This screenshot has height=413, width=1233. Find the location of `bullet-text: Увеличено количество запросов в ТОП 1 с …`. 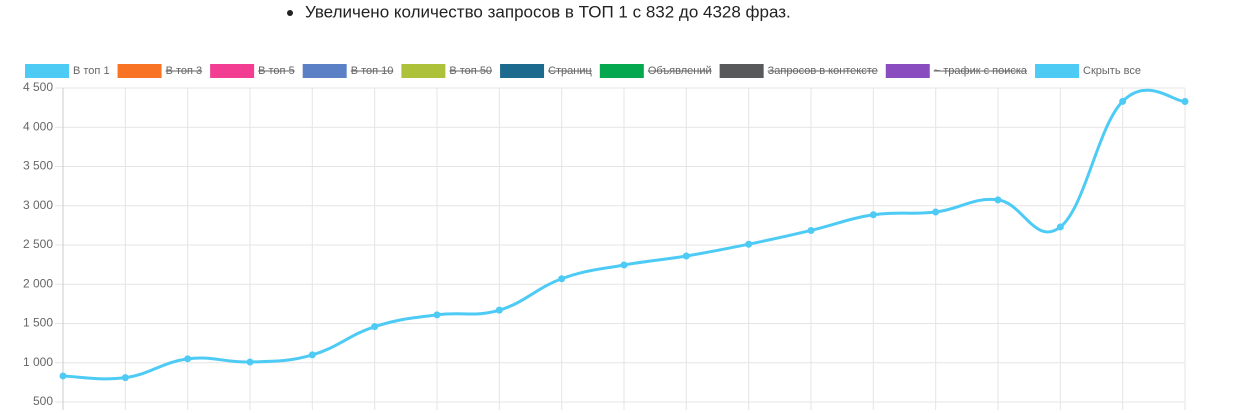

bullet-text: Увеличено количество запросов в ТОП 1 с … is located at coordinates (548, 11).